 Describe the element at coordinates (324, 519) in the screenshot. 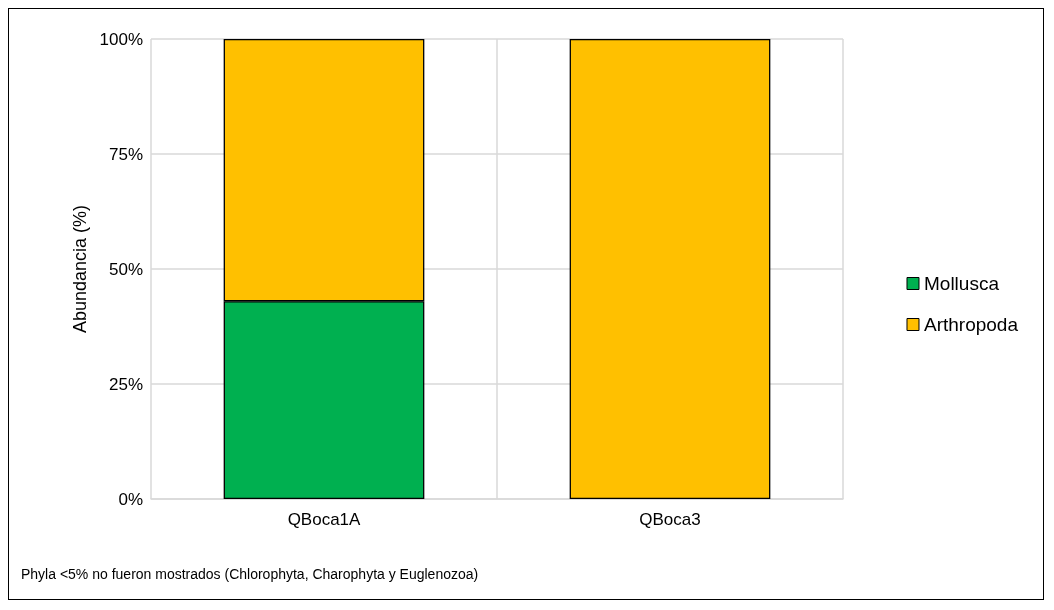

I see `x-tick-label: QBoca1A` at that location.